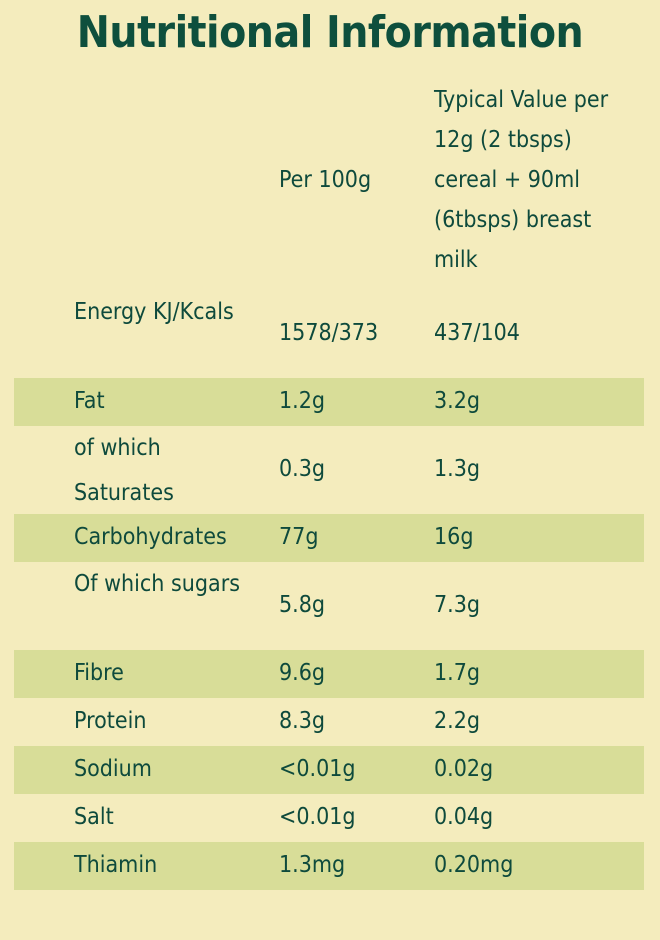  What do you see at coordinates (329, 722) in the screenshot?
I see `table-row: Protein 8.3g 2.2g` at bounding box center [329, 722].